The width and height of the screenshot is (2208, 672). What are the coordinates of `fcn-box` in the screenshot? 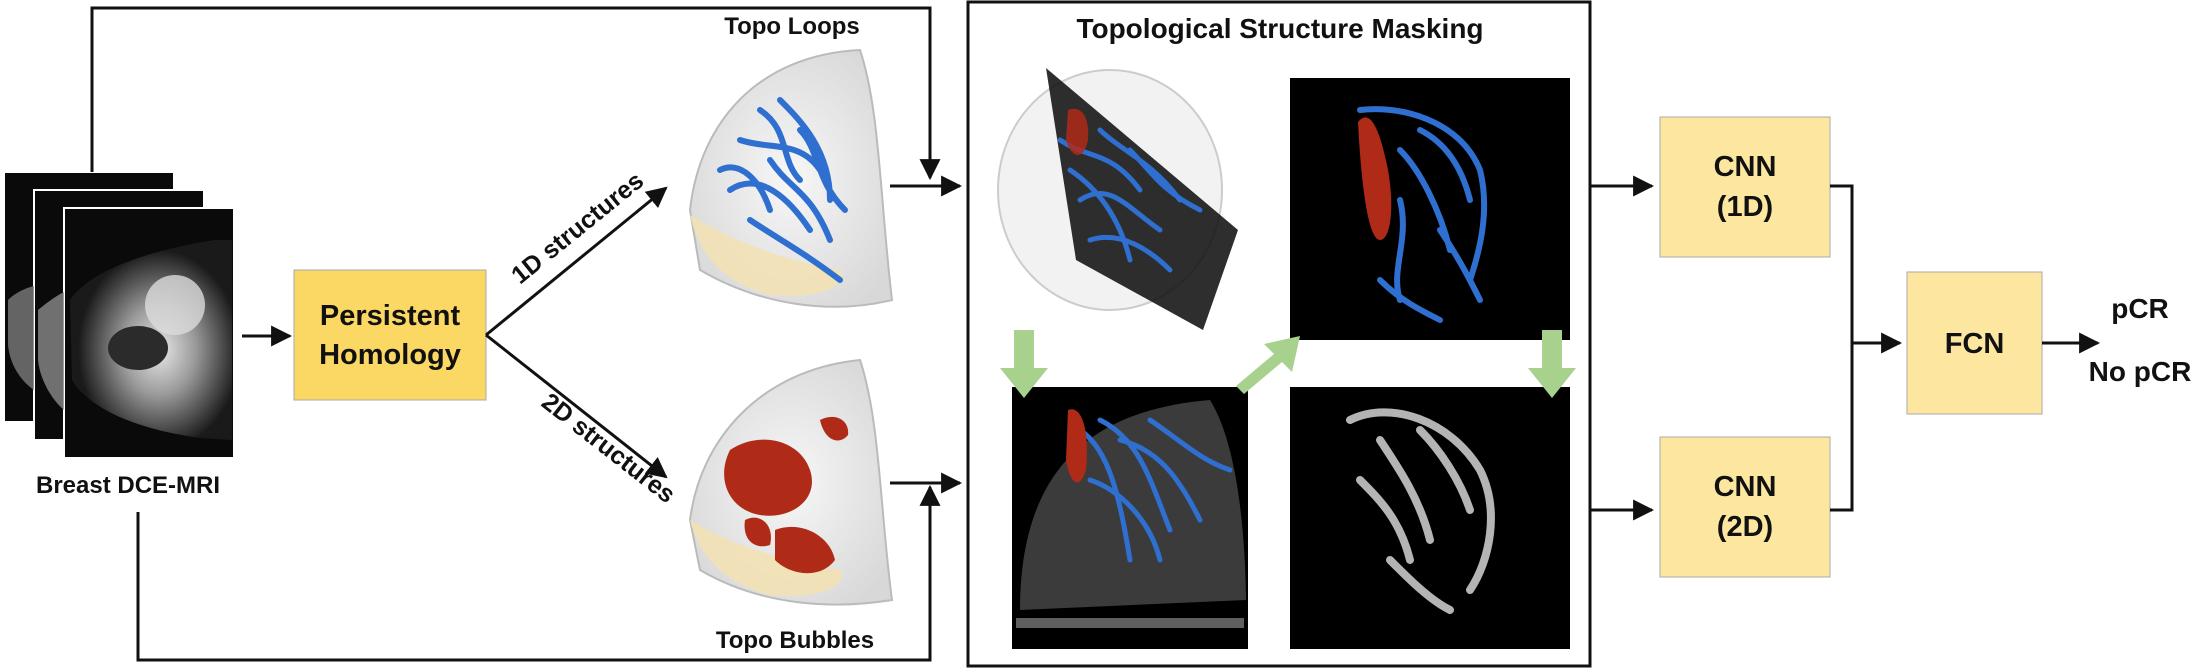 It's located at (1974, 343).